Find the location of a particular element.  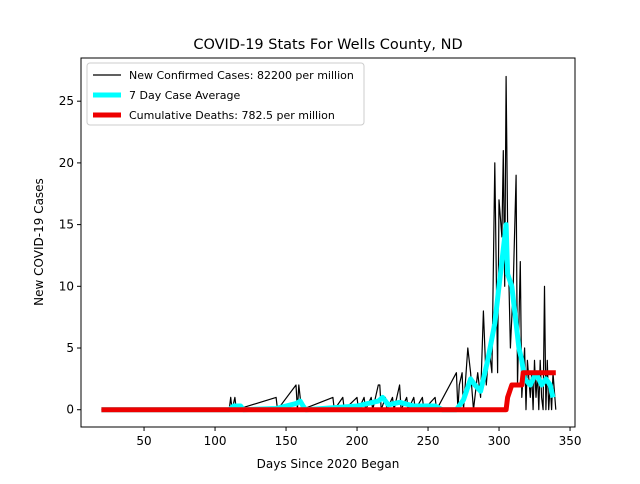

legend-label: 7 Day Case Average is located at coordinates (185, 95).